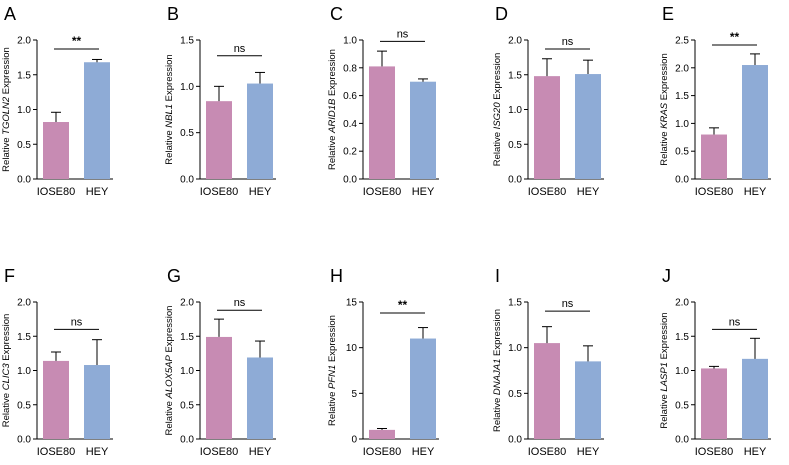  Describe the element at coordinates (174, 276) in the screenshot. I see `panel-letter: G` at that location.